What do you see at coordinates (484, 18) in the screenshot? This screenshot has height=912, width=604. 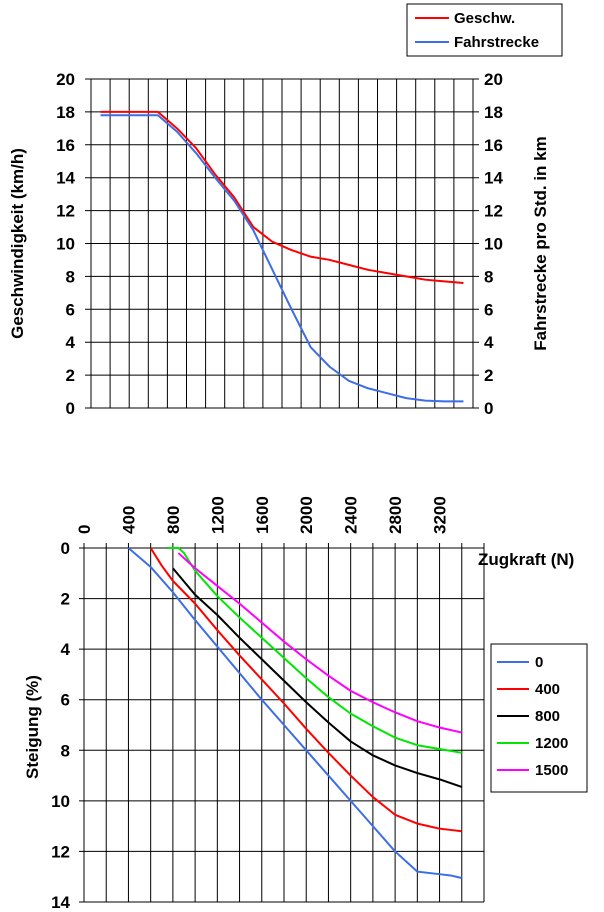 I see `legend-label: Geschw.` at bounding box center [484, 18].